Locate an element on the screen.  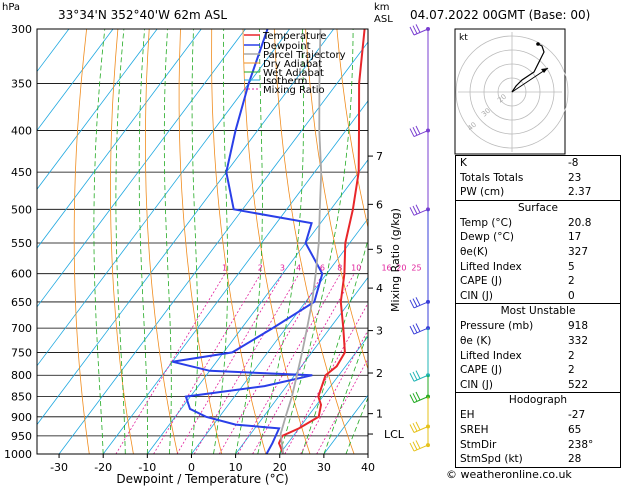
index-pw: PW (cm) 2.37 is located at coordinates (526, 192).